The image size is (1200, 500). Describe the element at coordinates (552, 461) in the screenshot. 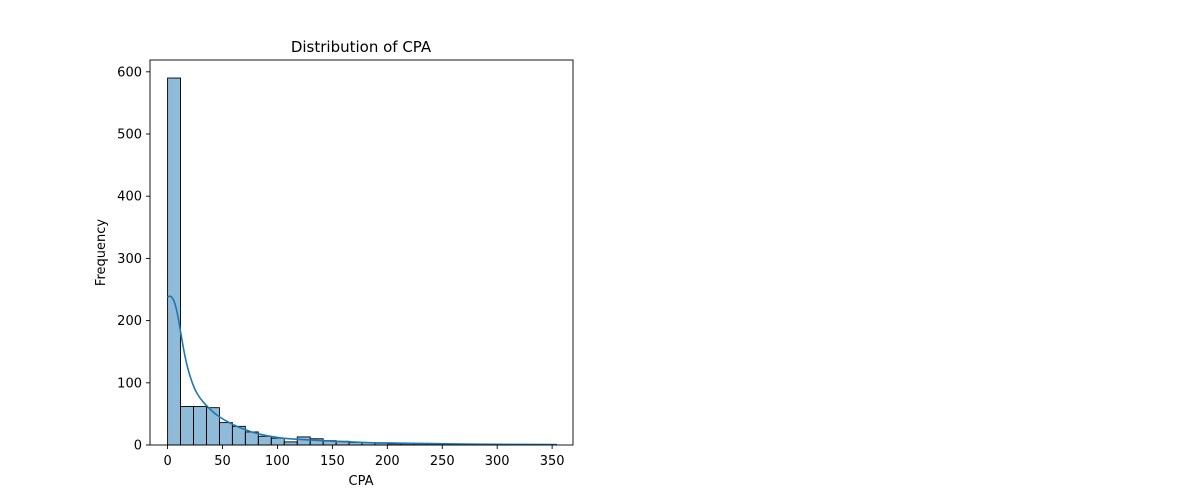

I see `x-tick-label-350: 350` at that location.